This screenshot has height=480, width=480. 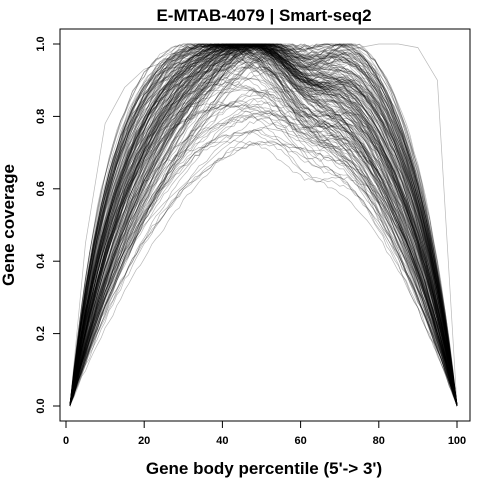 What do you see at coordinates (66, 441) in the screenshot?
I see `x-tick-label: 0` at bounding box center [66, 441].